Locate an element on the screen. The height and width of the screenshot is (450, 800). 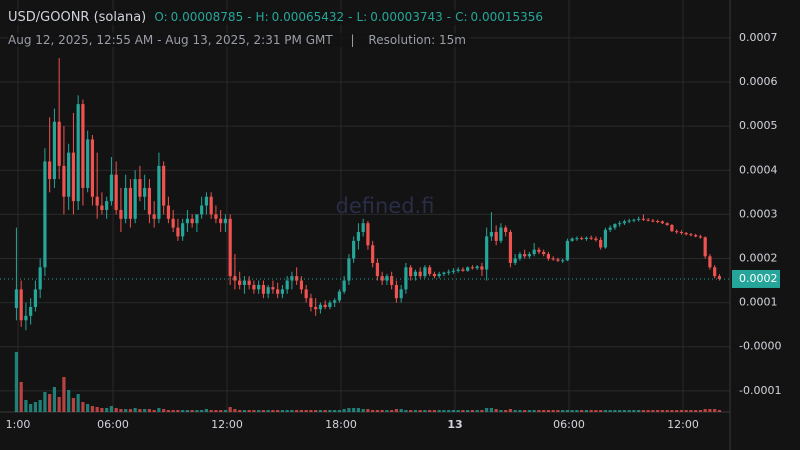
last-price-label: 0.0002 is located at coordinates (758, 278).